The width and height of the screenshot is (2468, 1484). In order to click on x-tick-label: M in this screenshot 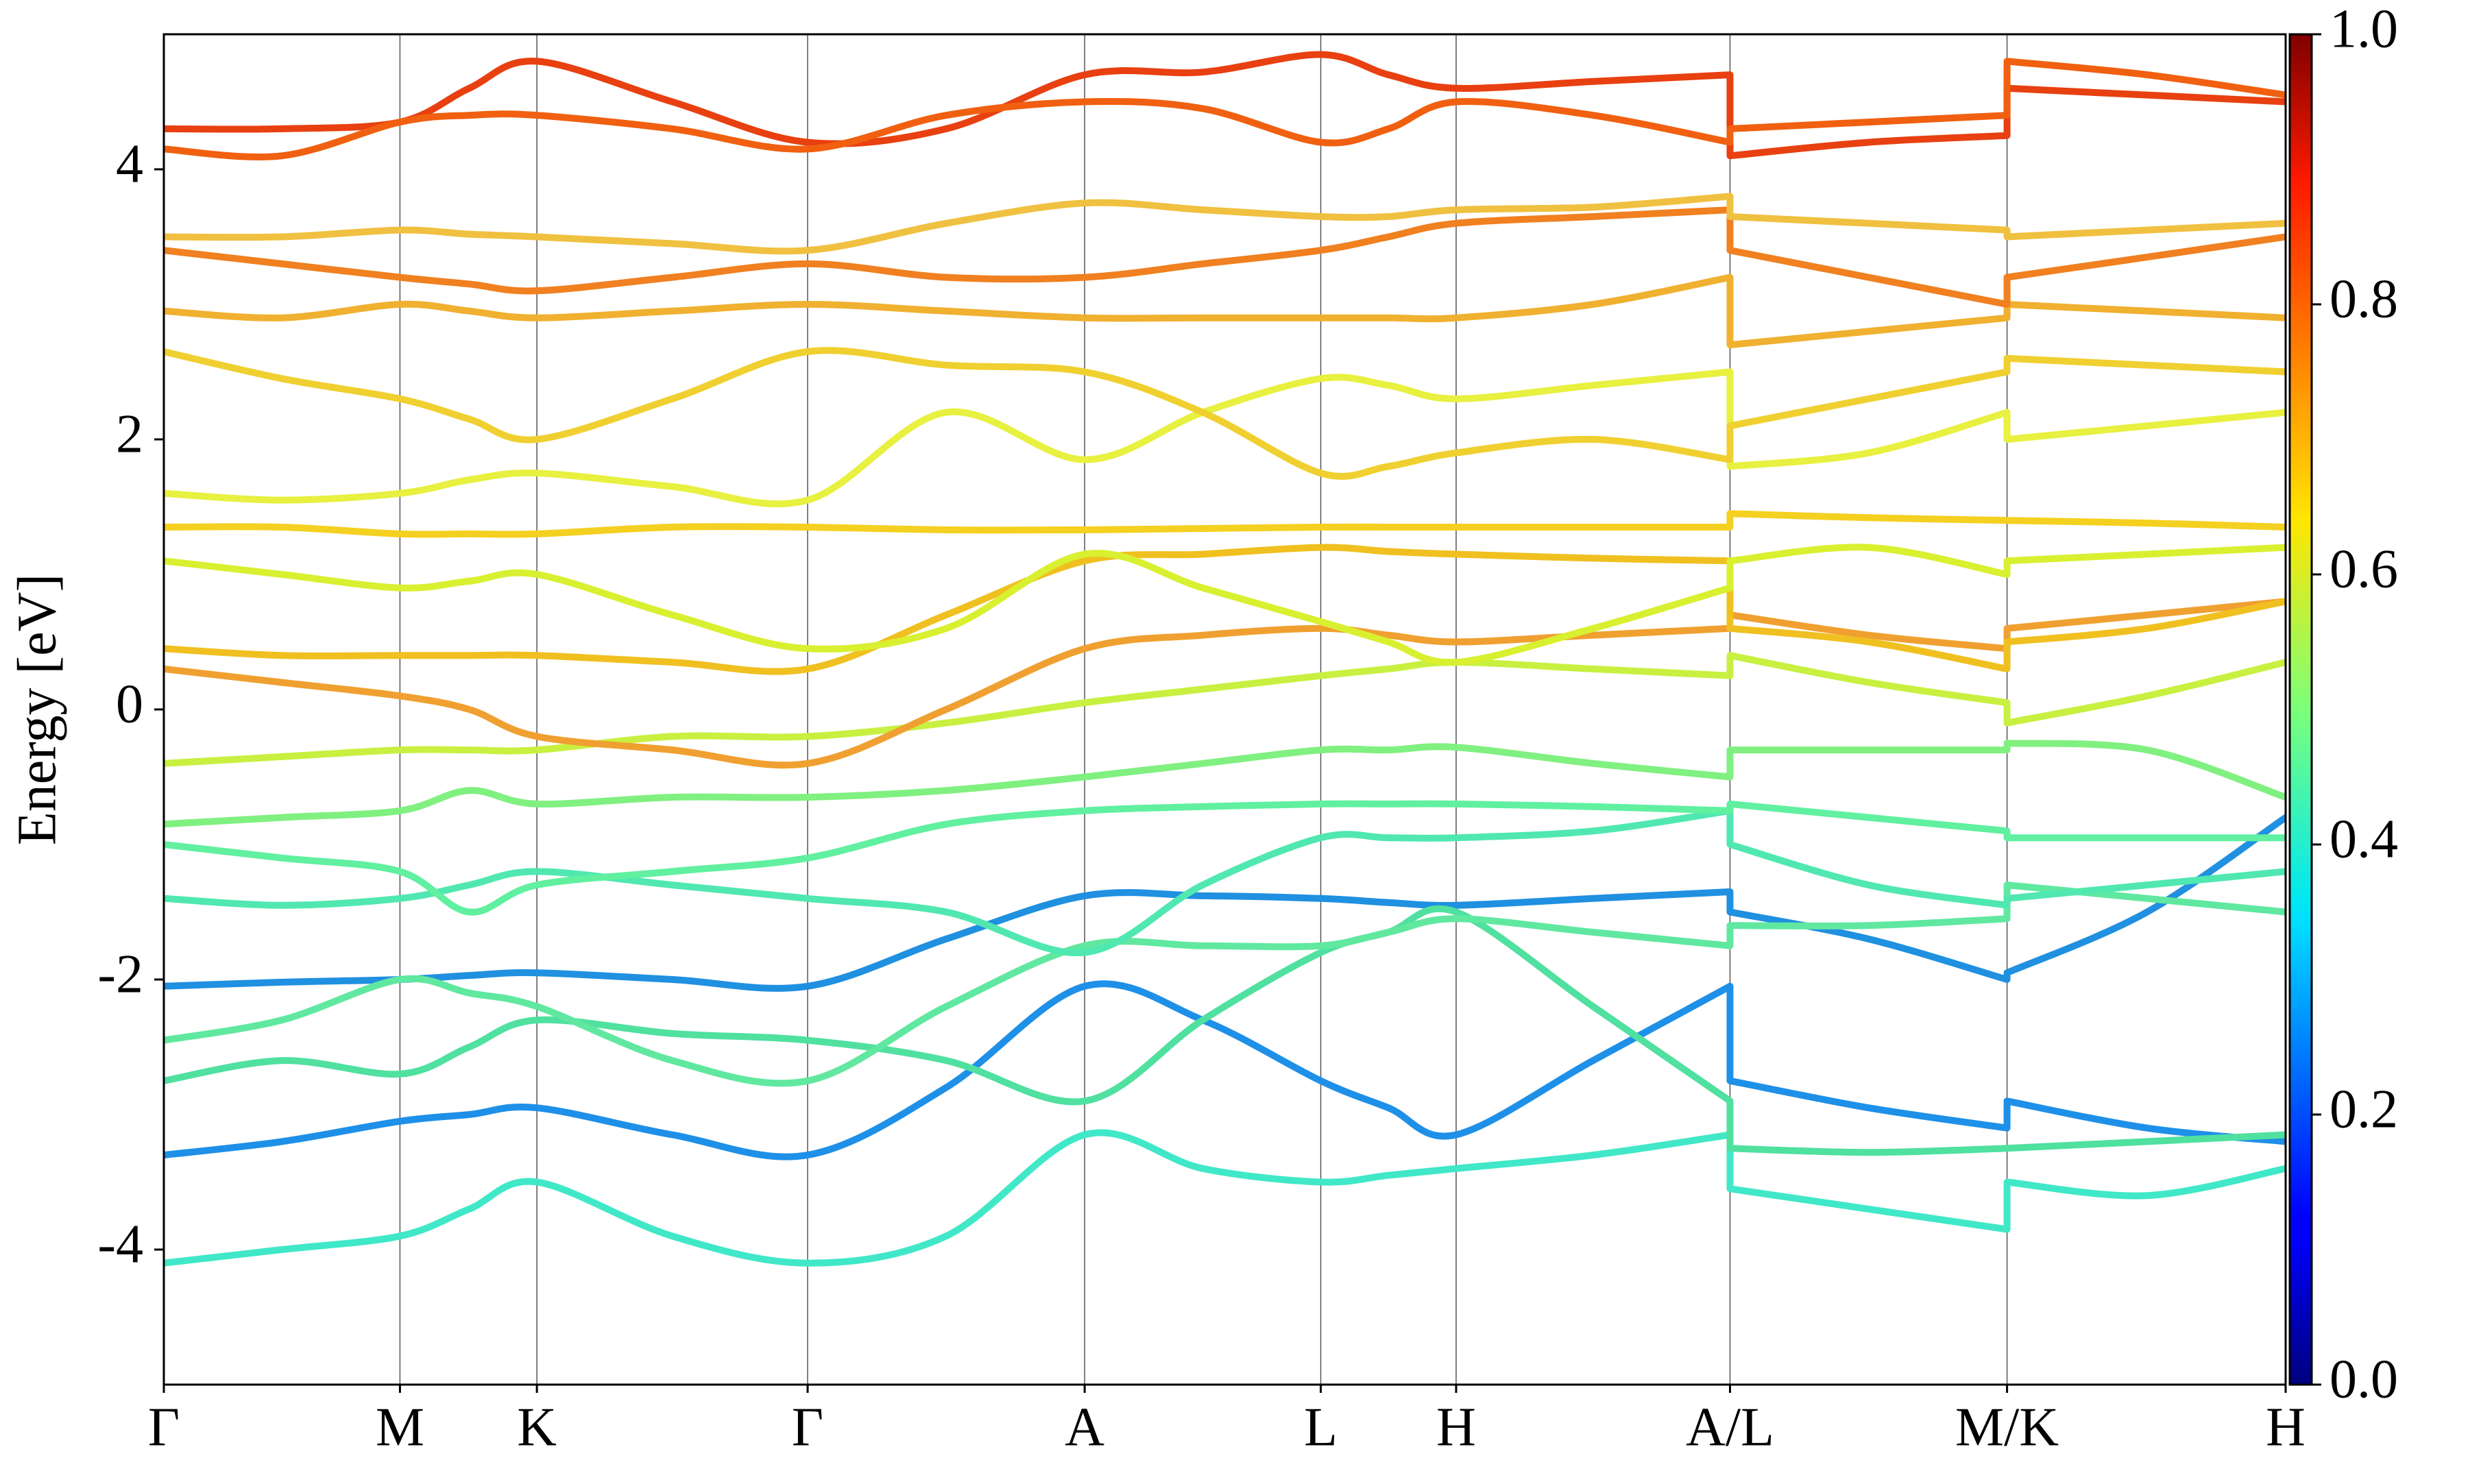, I will do `click(400, 1427)`.